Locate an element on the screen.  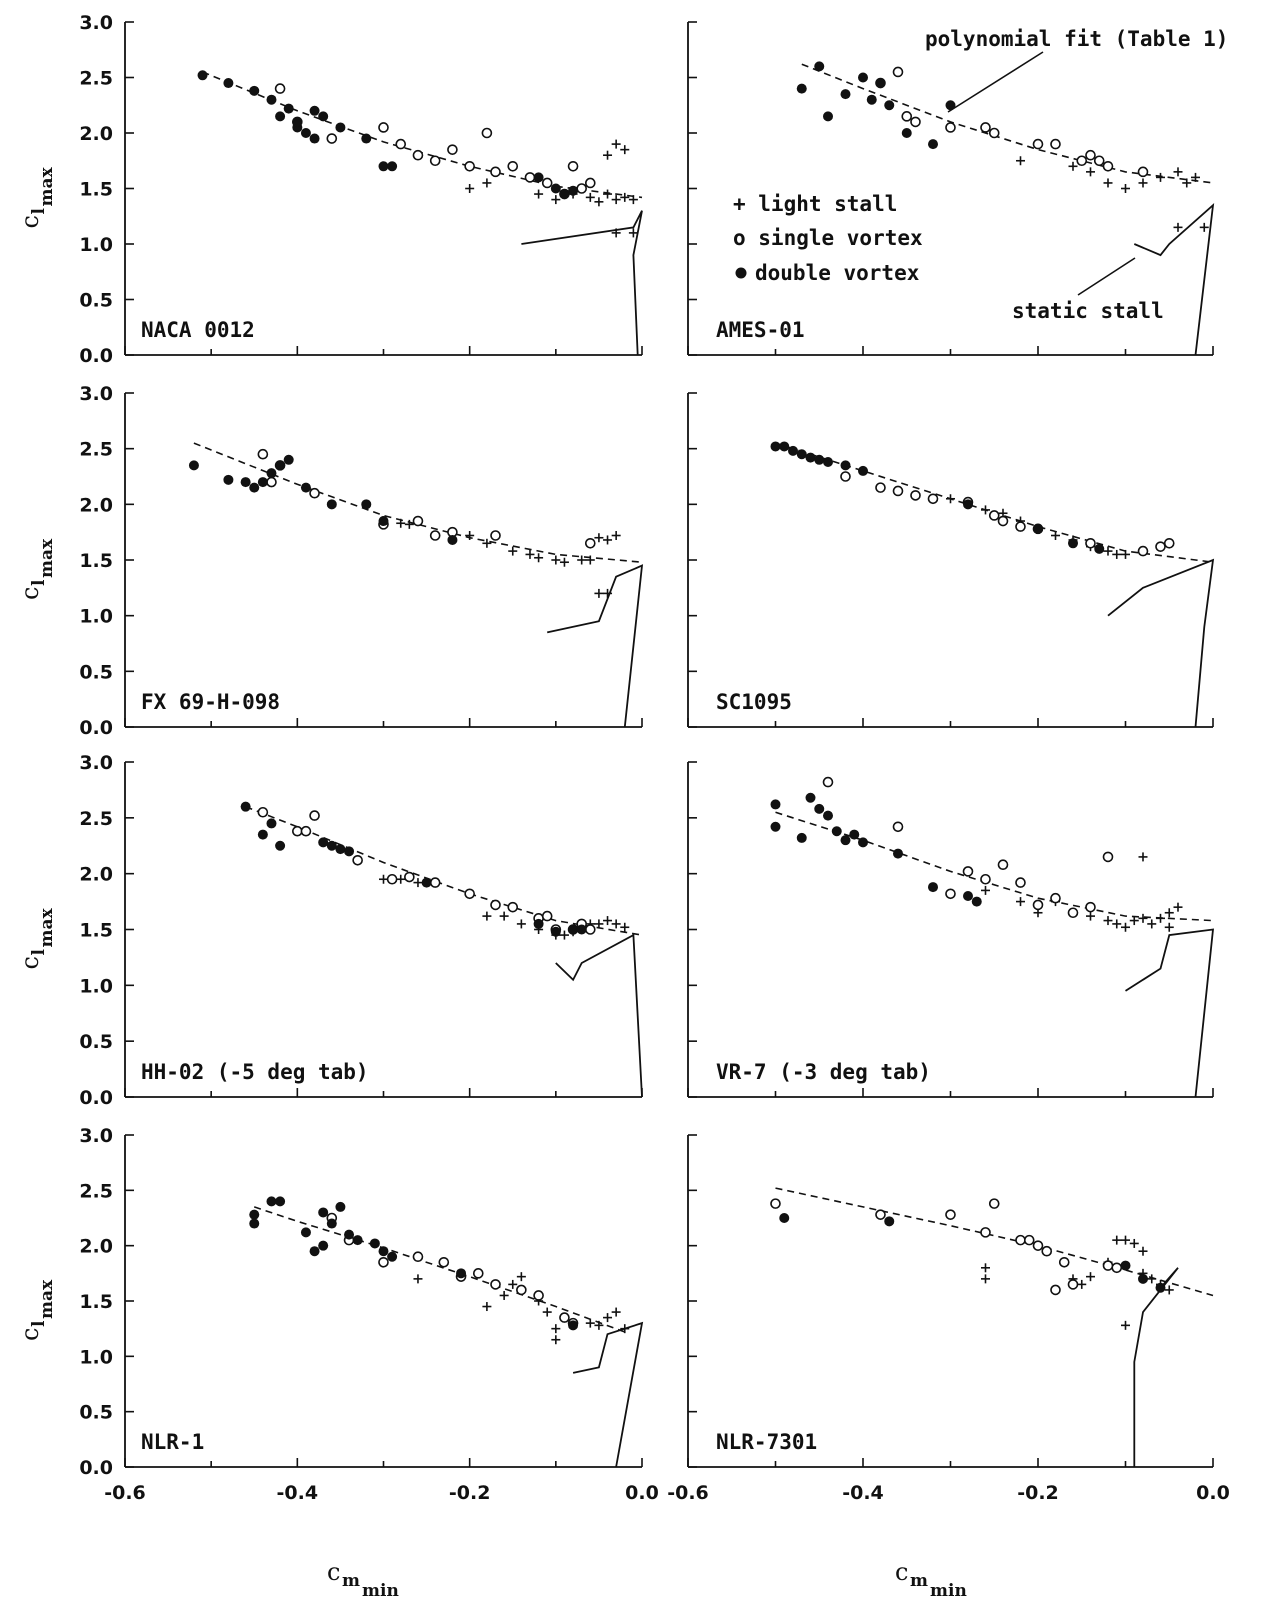
panel-label: NACA 0012 is located at coordinates (198, 330).